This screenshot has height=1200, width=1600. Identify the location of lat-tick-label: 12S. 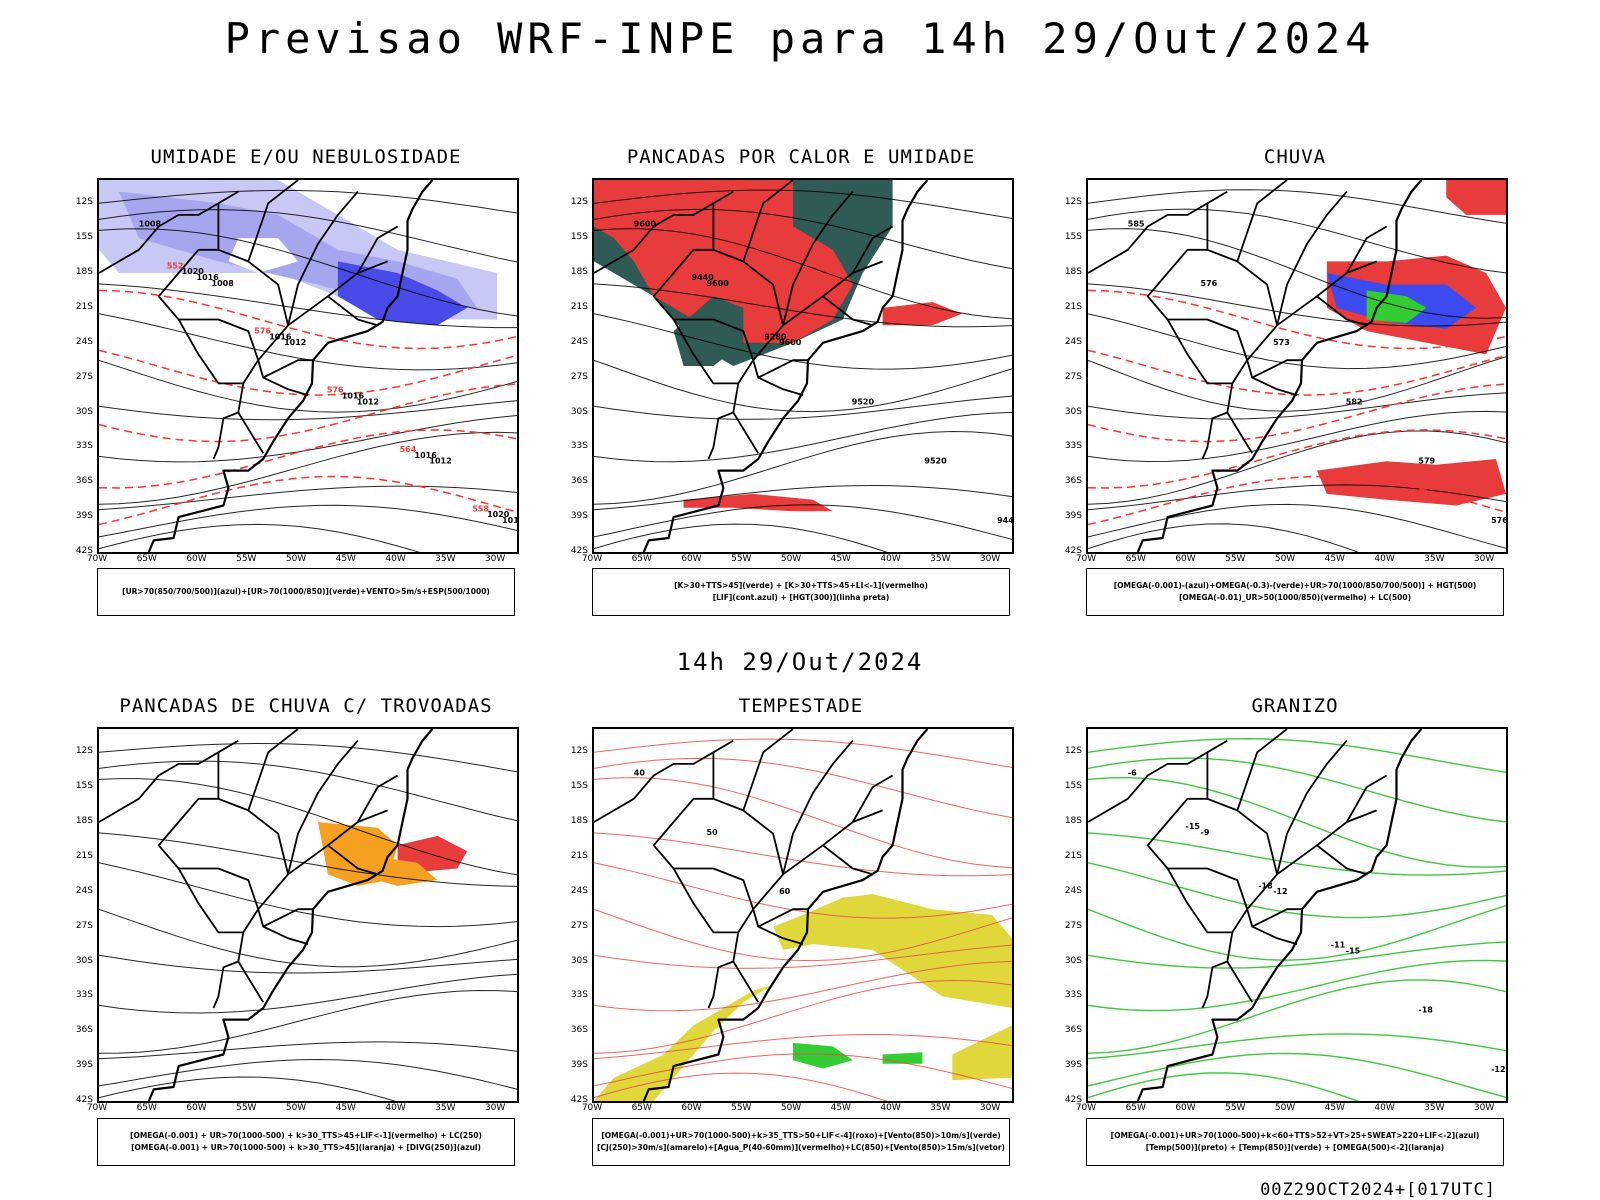
(84, 751).